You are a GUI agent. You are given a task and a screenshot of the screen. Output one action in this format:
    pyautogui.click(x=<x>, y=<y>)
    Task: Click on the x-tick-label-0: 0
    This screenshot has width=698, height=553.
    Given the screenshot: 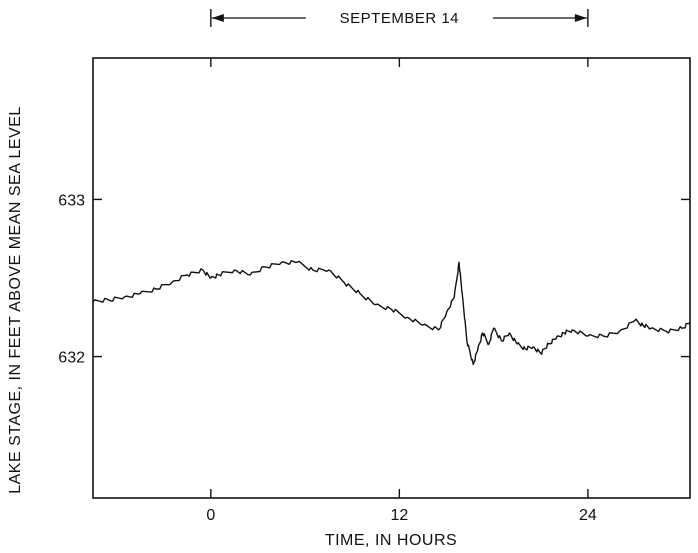 What is the action you would take?
    pyautogui.click(x=210, y=515)
    